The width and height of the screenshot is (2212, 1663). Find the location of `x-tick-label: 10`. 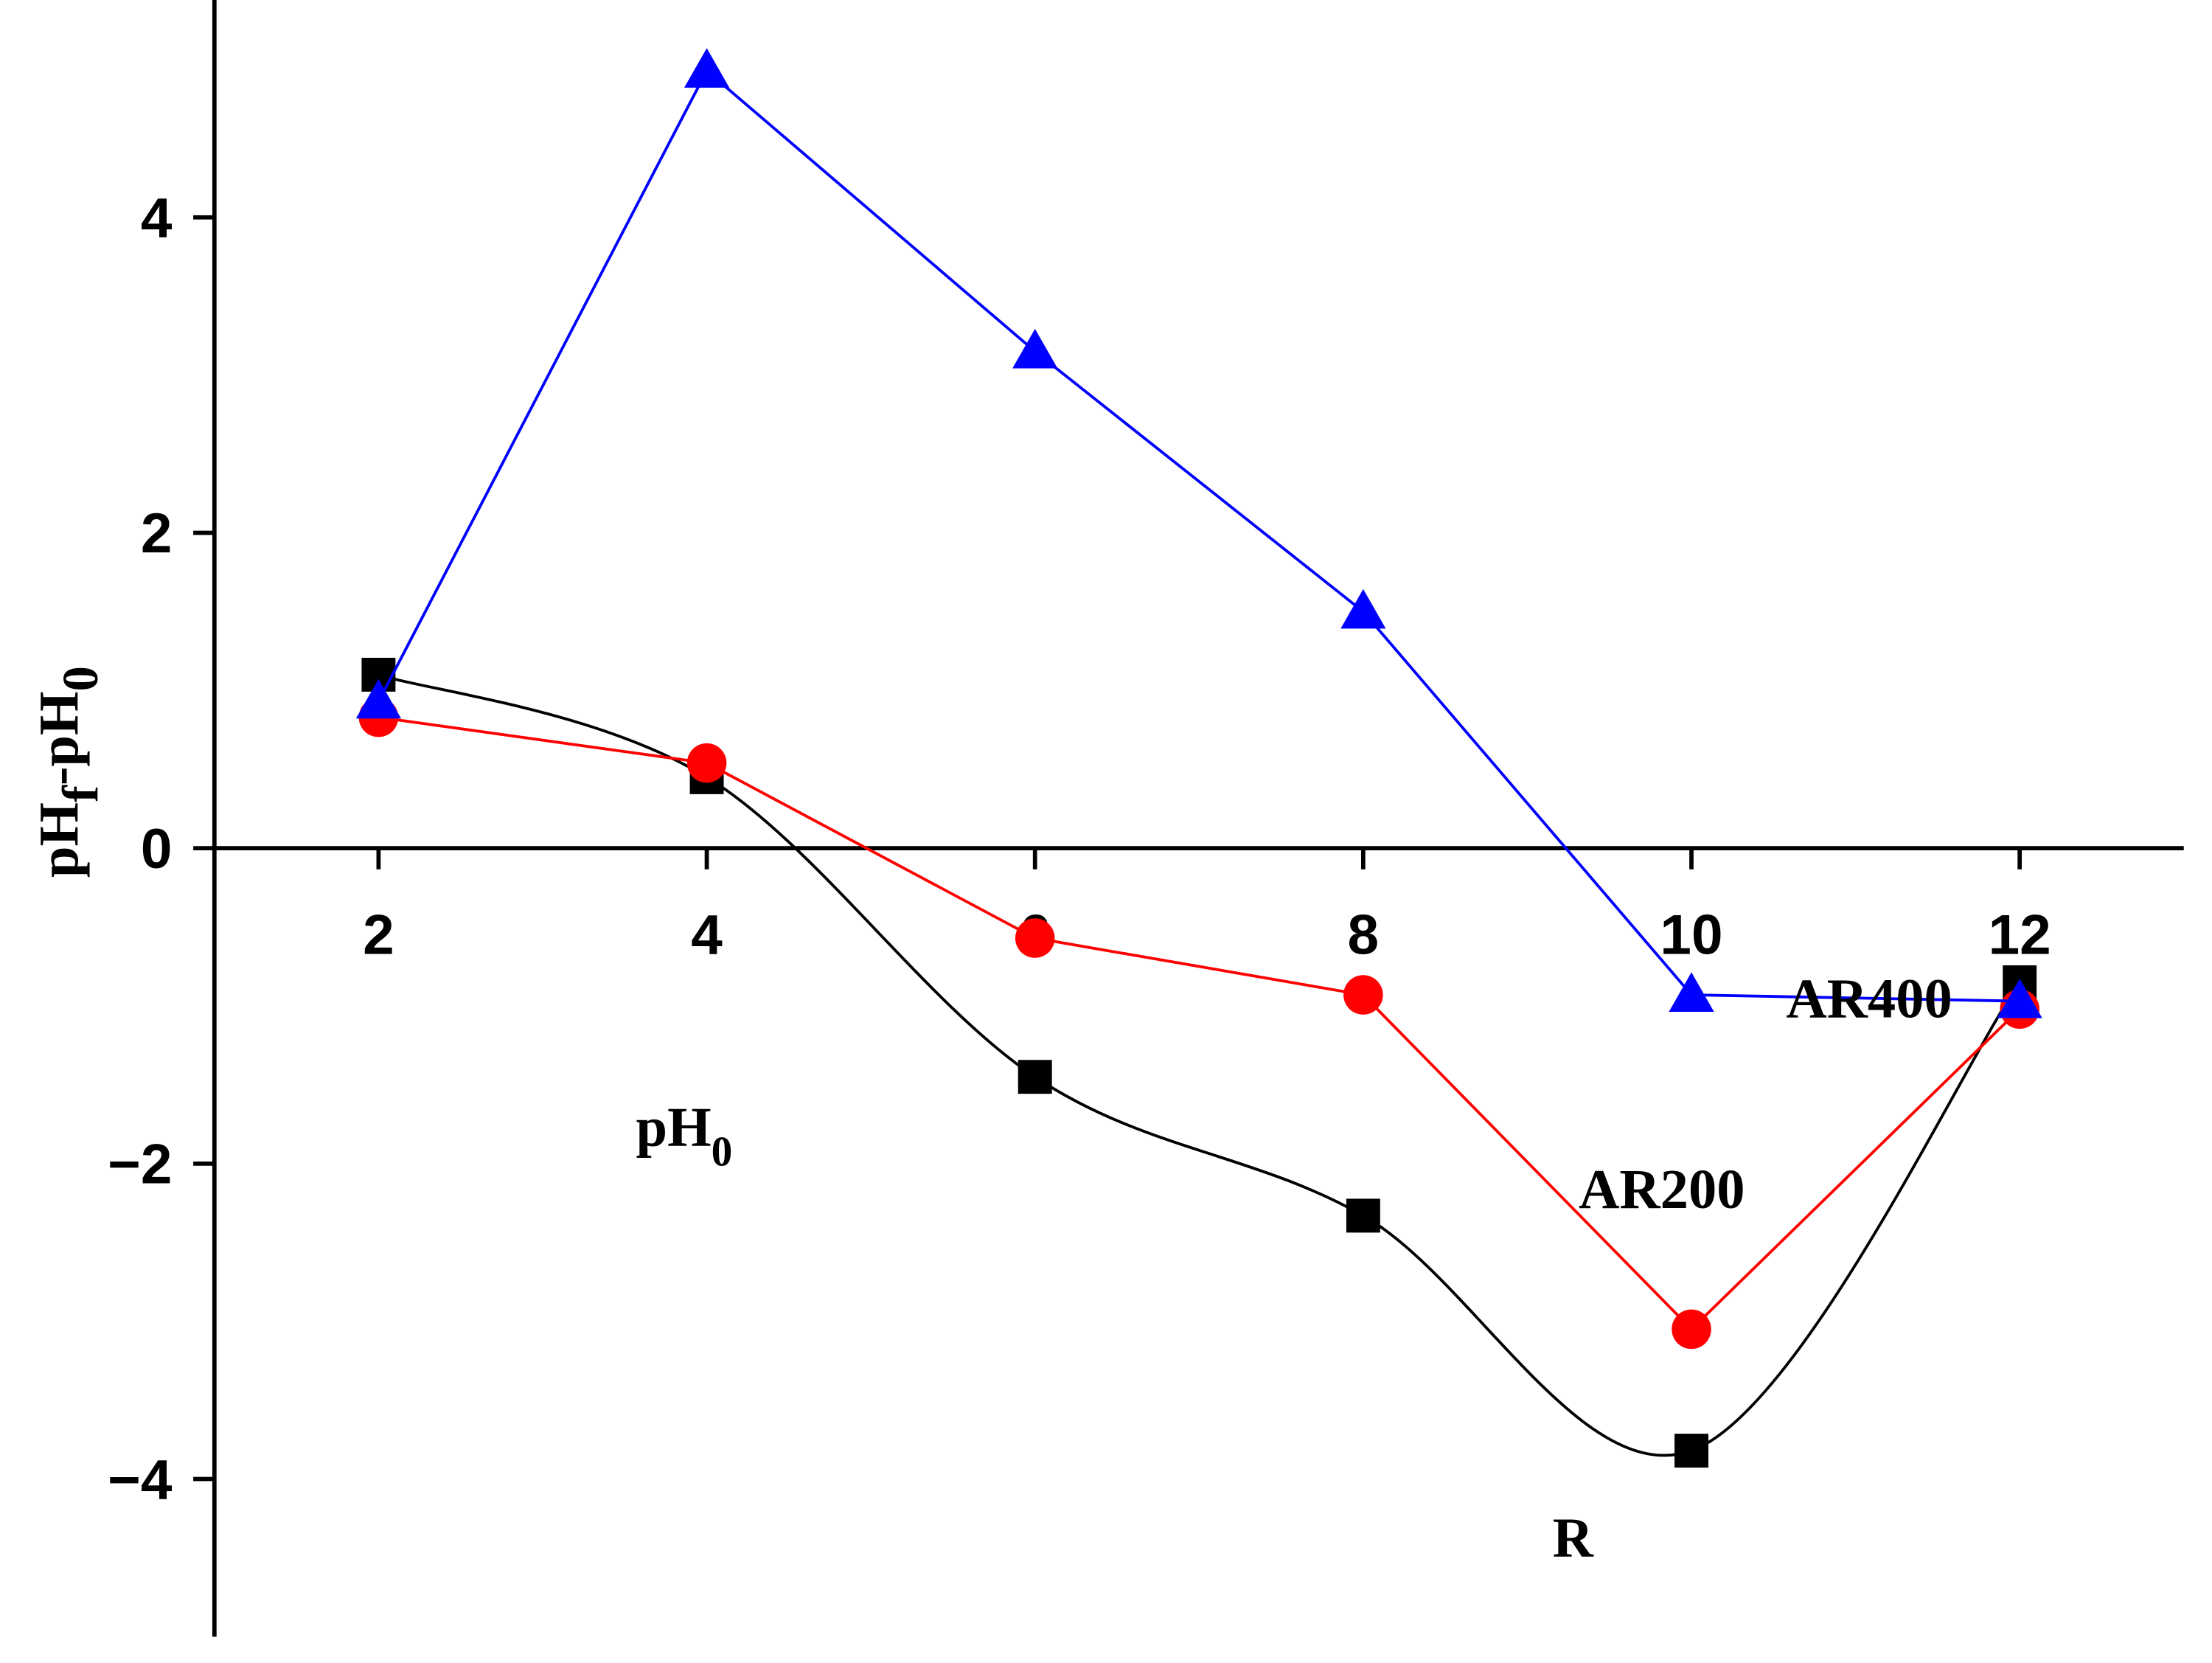

x-tick-label: 10 is located at coordinates (1691, 935).